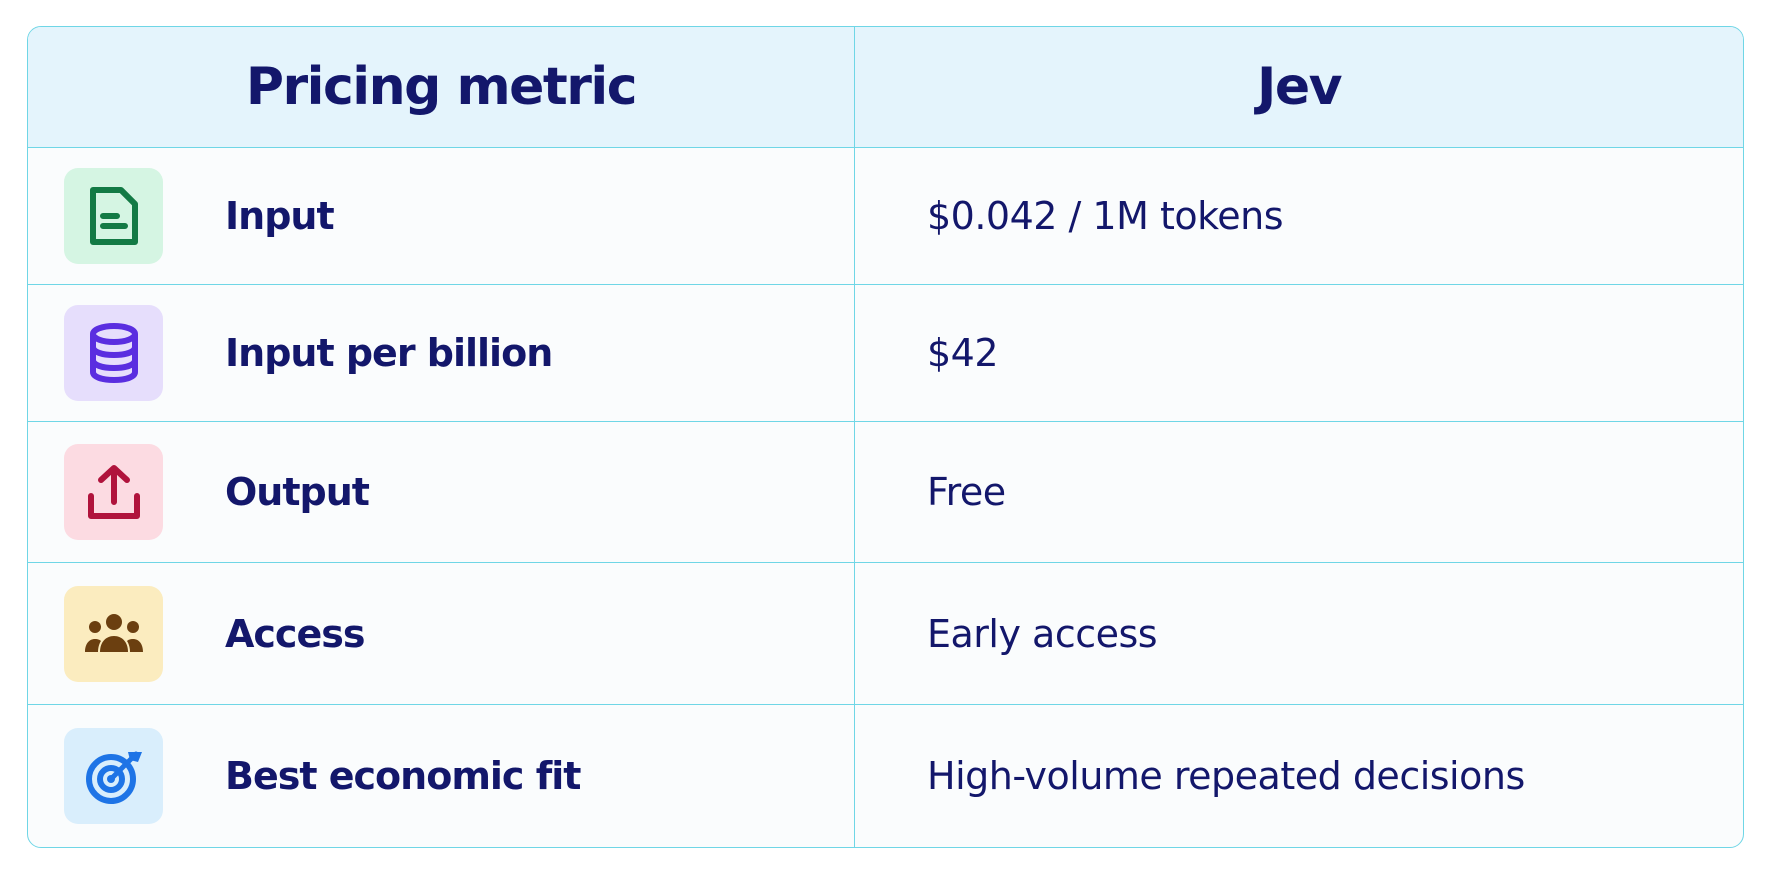  What do you see at coordinates (389, 353) in the screenshot?
I see `row-label: Input per billion` at bounding box center [389, 353].